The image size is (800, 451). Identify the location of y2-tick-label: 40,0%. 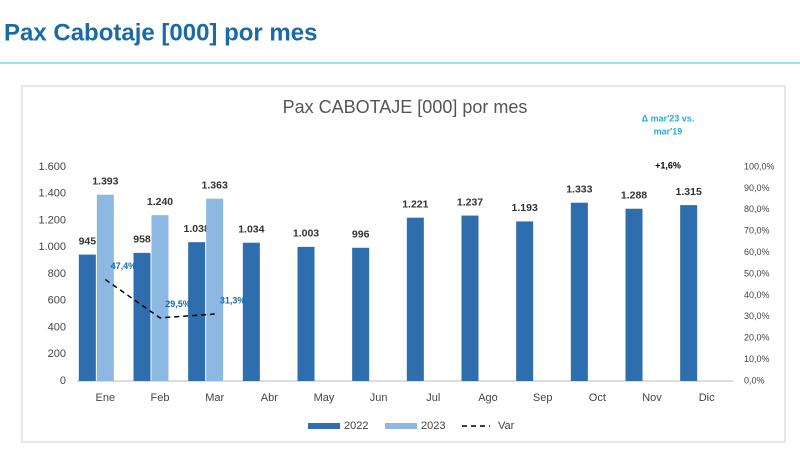
(757, 295).